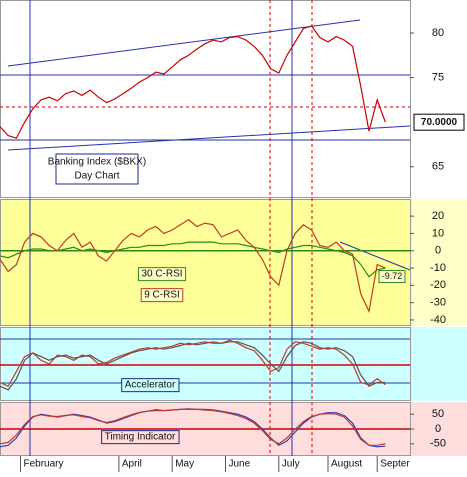 This screenshot has width=467, height=477. Describe the element at coordinates (97, 162) in the screenshot. I see `chart-title: Banking Index ($BKX)` at that location.